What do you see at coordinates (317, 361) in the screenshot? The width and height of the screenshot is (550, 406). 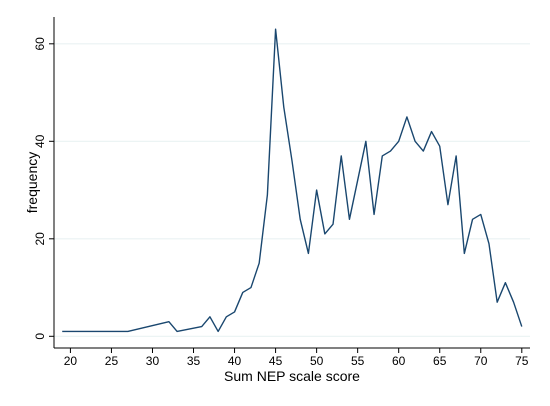 I see `x-tick-label-50: 50` at bounding box center [317, 361].